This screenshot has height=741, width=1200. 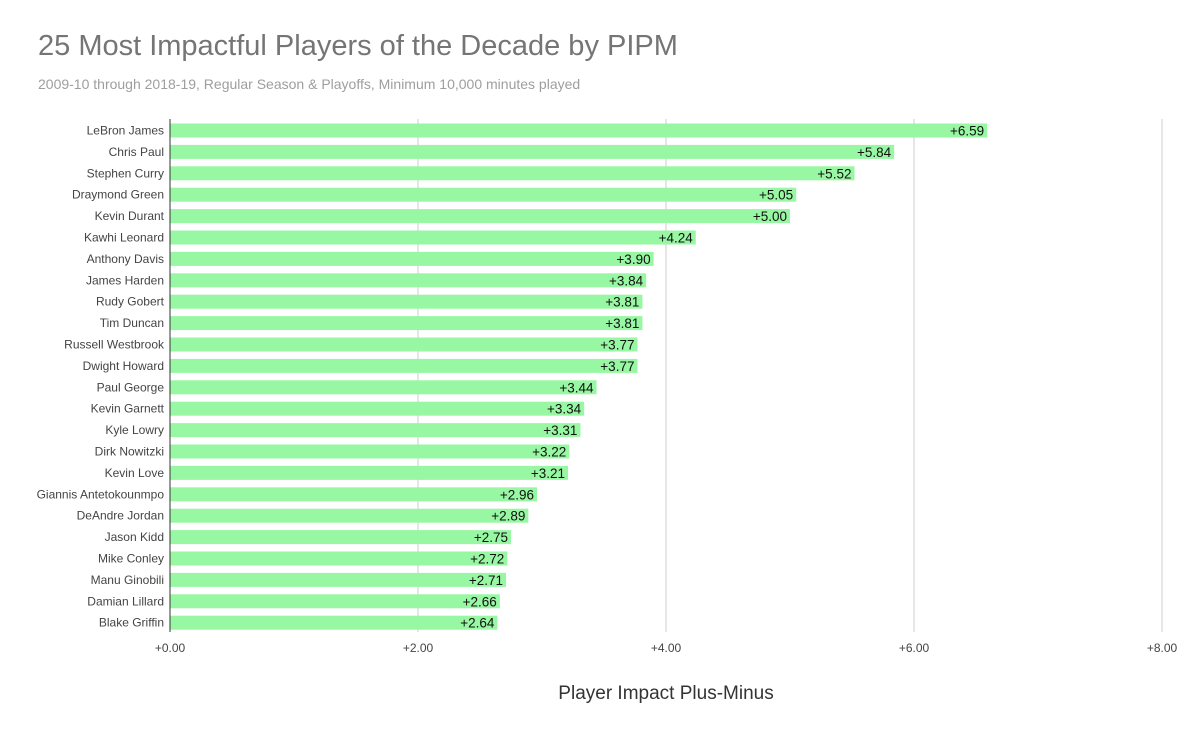 I want to click on data-label: +3.84, so click(x=626, y=280).